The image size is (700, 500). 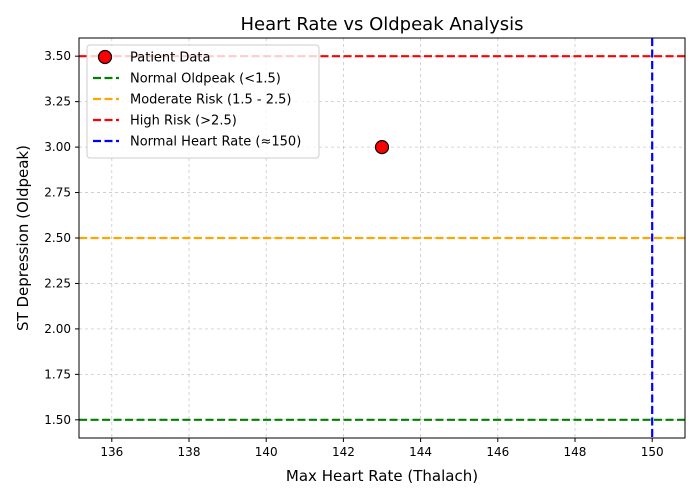 I want to click on legend-label: High Risk (>2.5), so click(x=183, y=121).